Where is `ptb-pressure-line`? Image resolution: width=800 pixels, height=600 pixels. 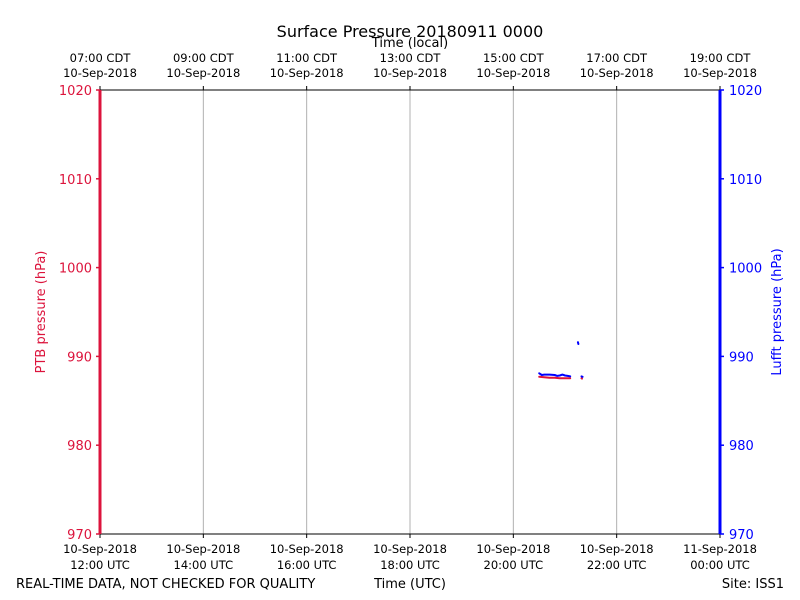 ptb-pressure-line is located at coordinates (555, 377).